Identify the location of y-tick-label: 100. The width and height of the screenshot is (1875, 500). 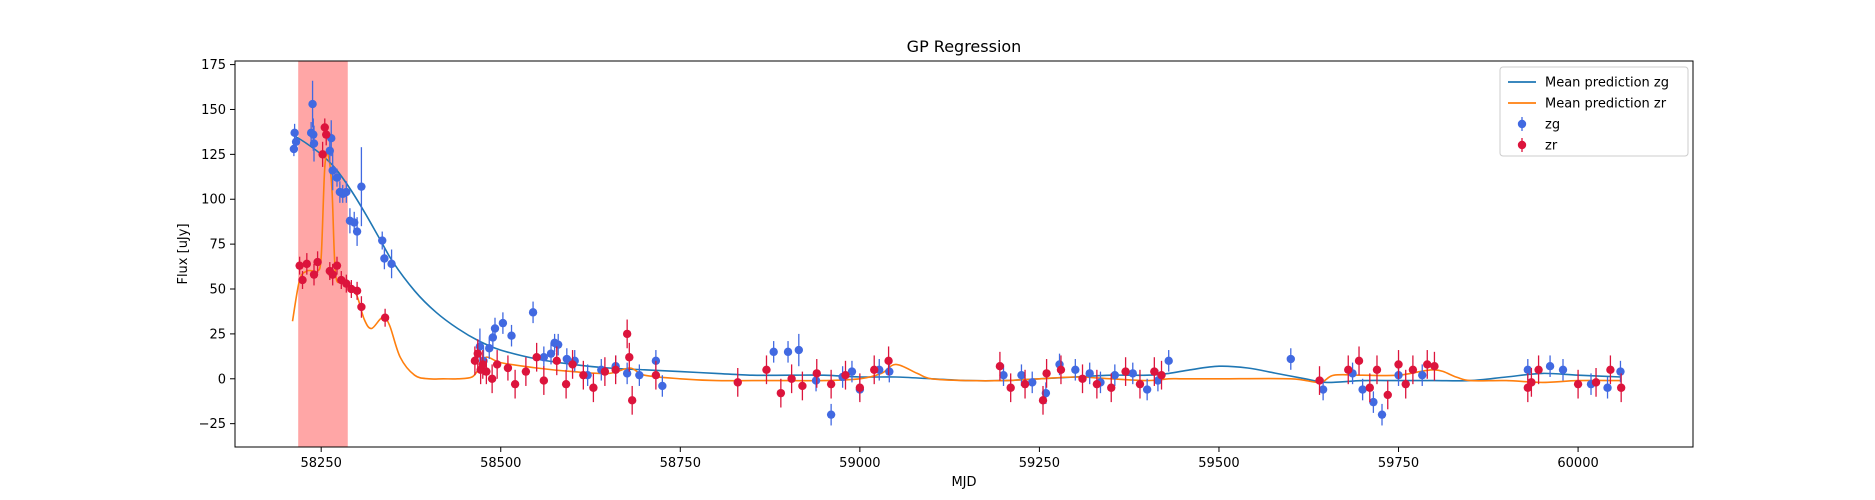
(213, 200).